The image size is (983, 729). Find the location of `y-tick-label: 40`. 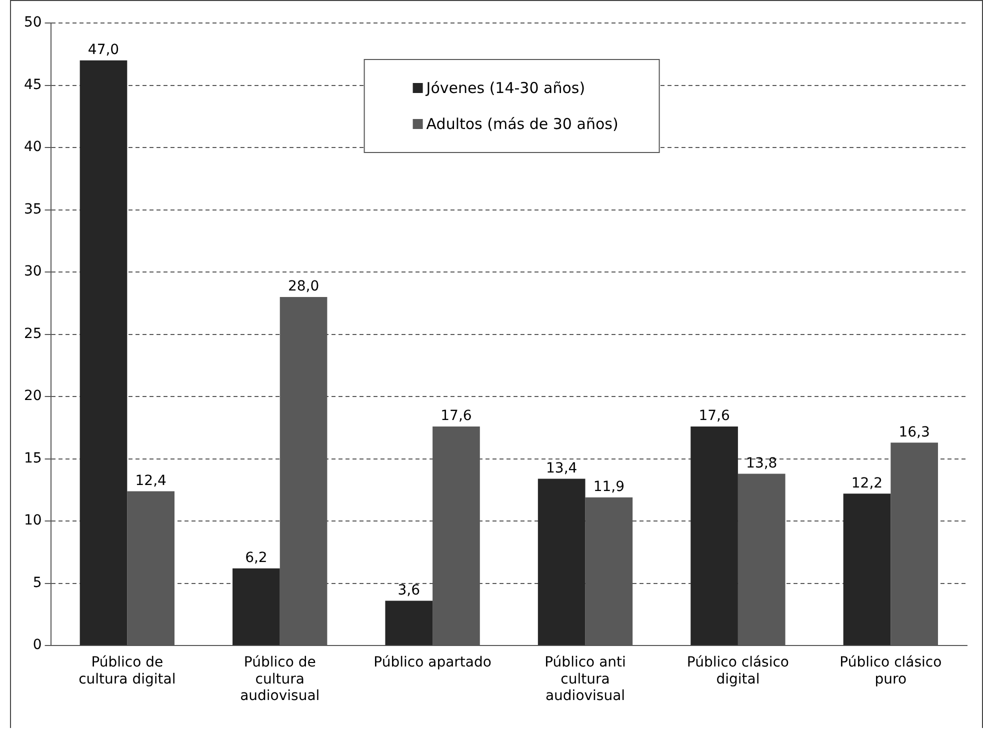

y-tick-label: 40 is located at coordinates (33, 147).